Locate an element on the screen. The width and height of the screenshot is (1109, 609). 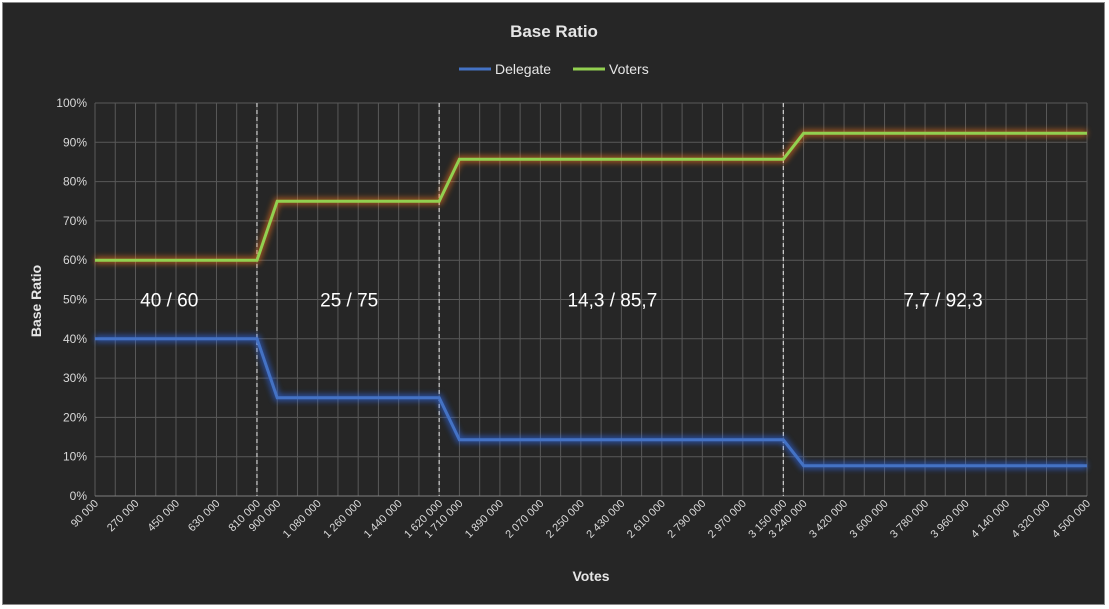
x-tick-label: 2 250 000 is located at coordinates (565, 519).